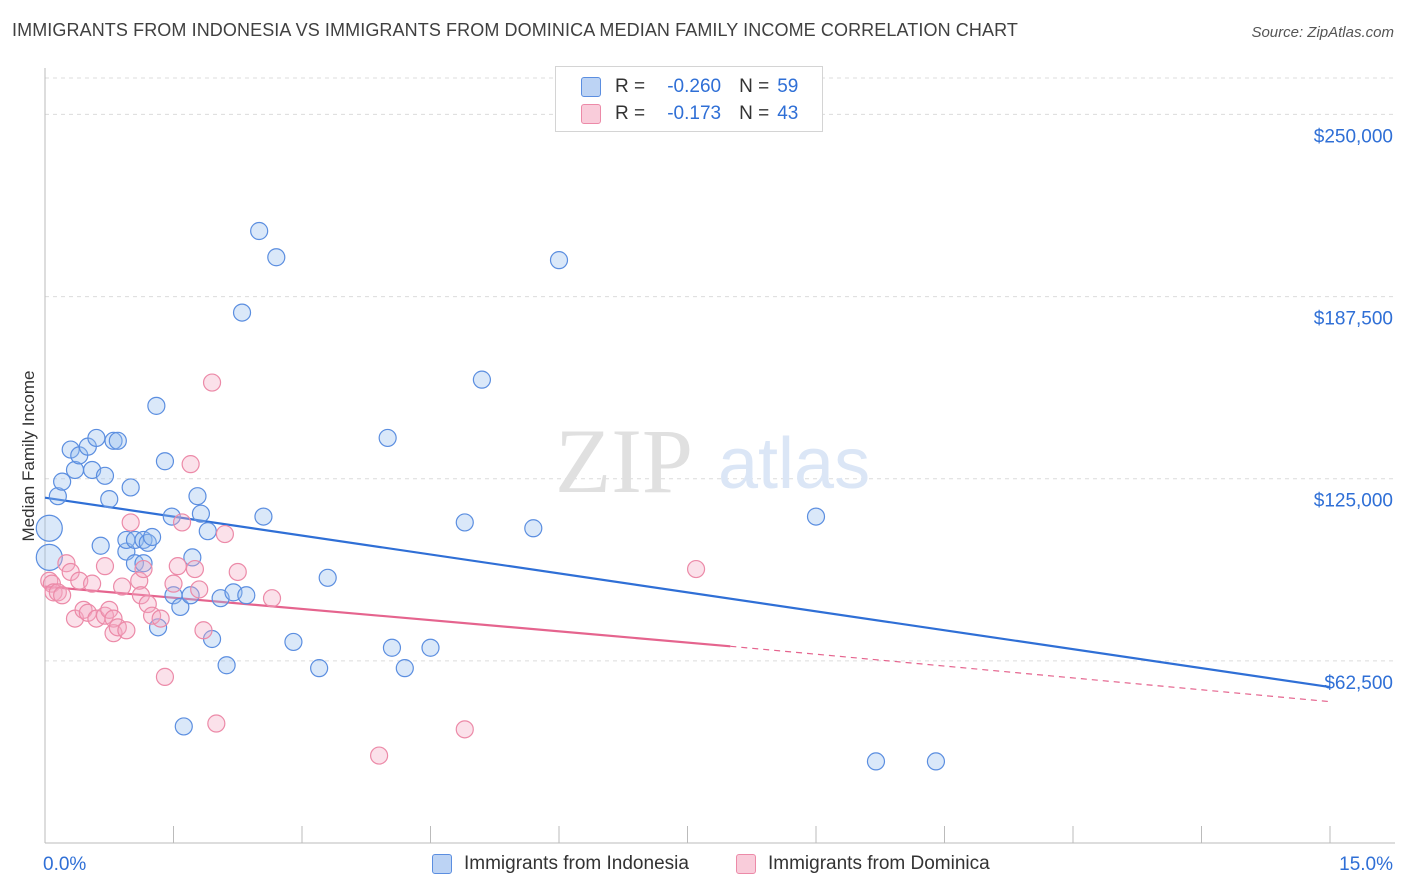 The width and height of the screenshot is (1406, 892). What do you see at coordinates (1322, 32) in the screenshot?
I see `source-label: Source: ZipAtlas.com` at bounding box center [1322, 32].